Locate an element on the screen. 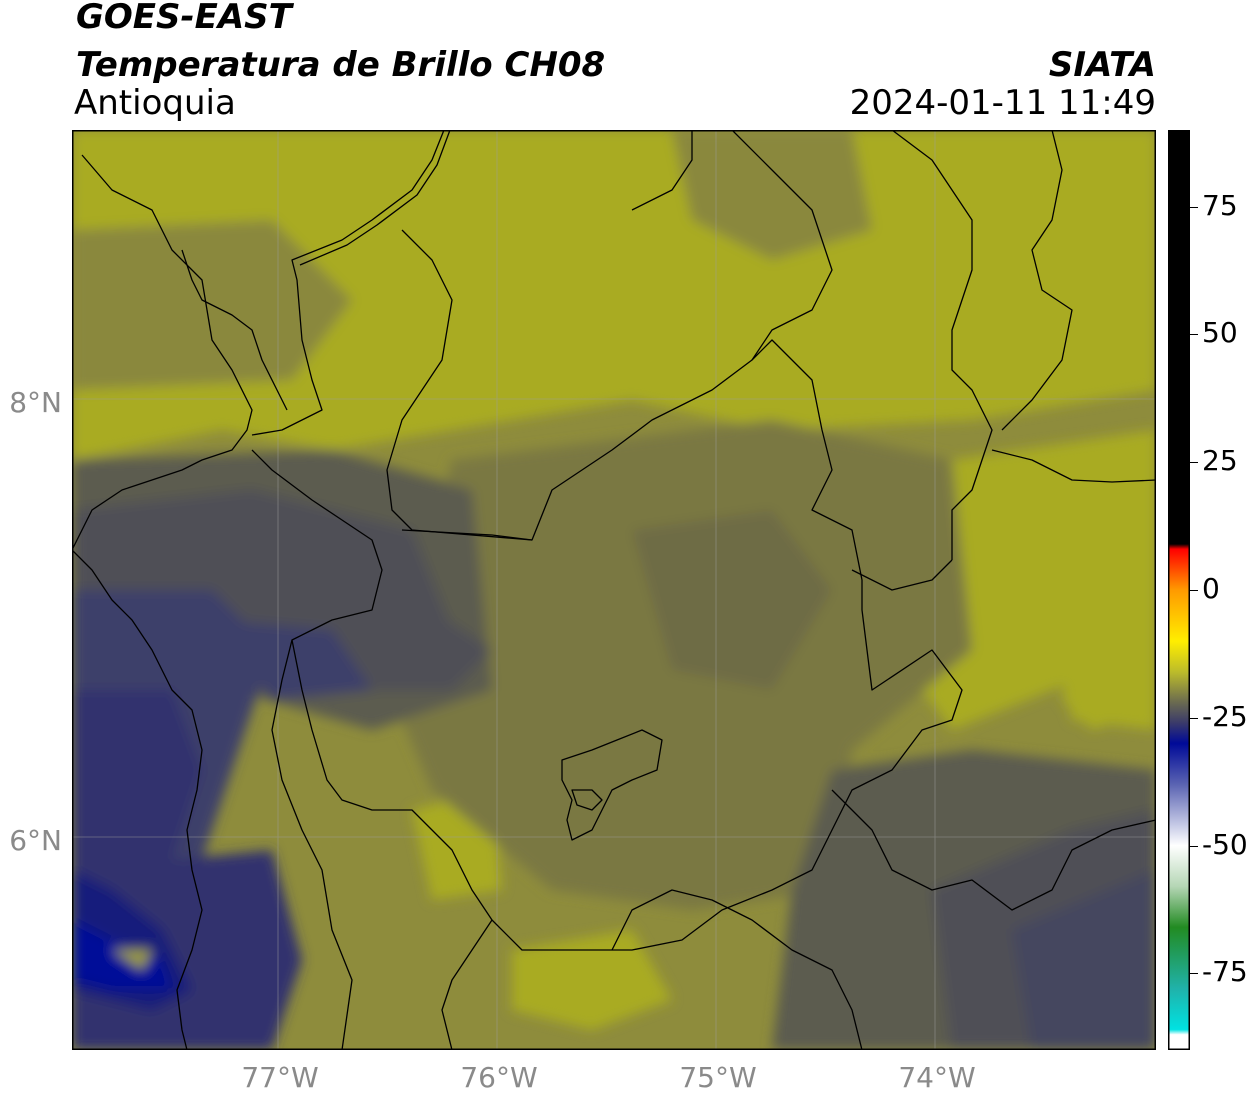 This screenshot has width=1252, height=1099. bolivar-border is located at coordinates (782, 245).